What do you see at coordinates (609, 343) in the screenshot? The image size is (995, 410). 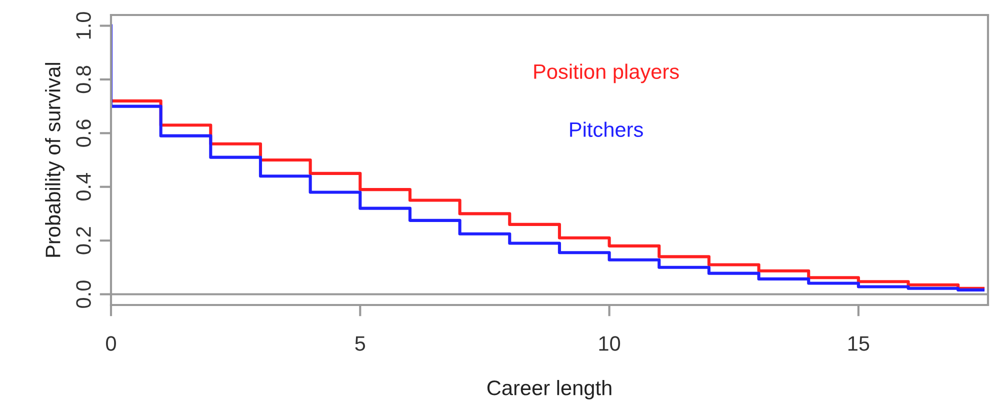 I see `x-tick-label: 10` at bounding box center [609, 343].